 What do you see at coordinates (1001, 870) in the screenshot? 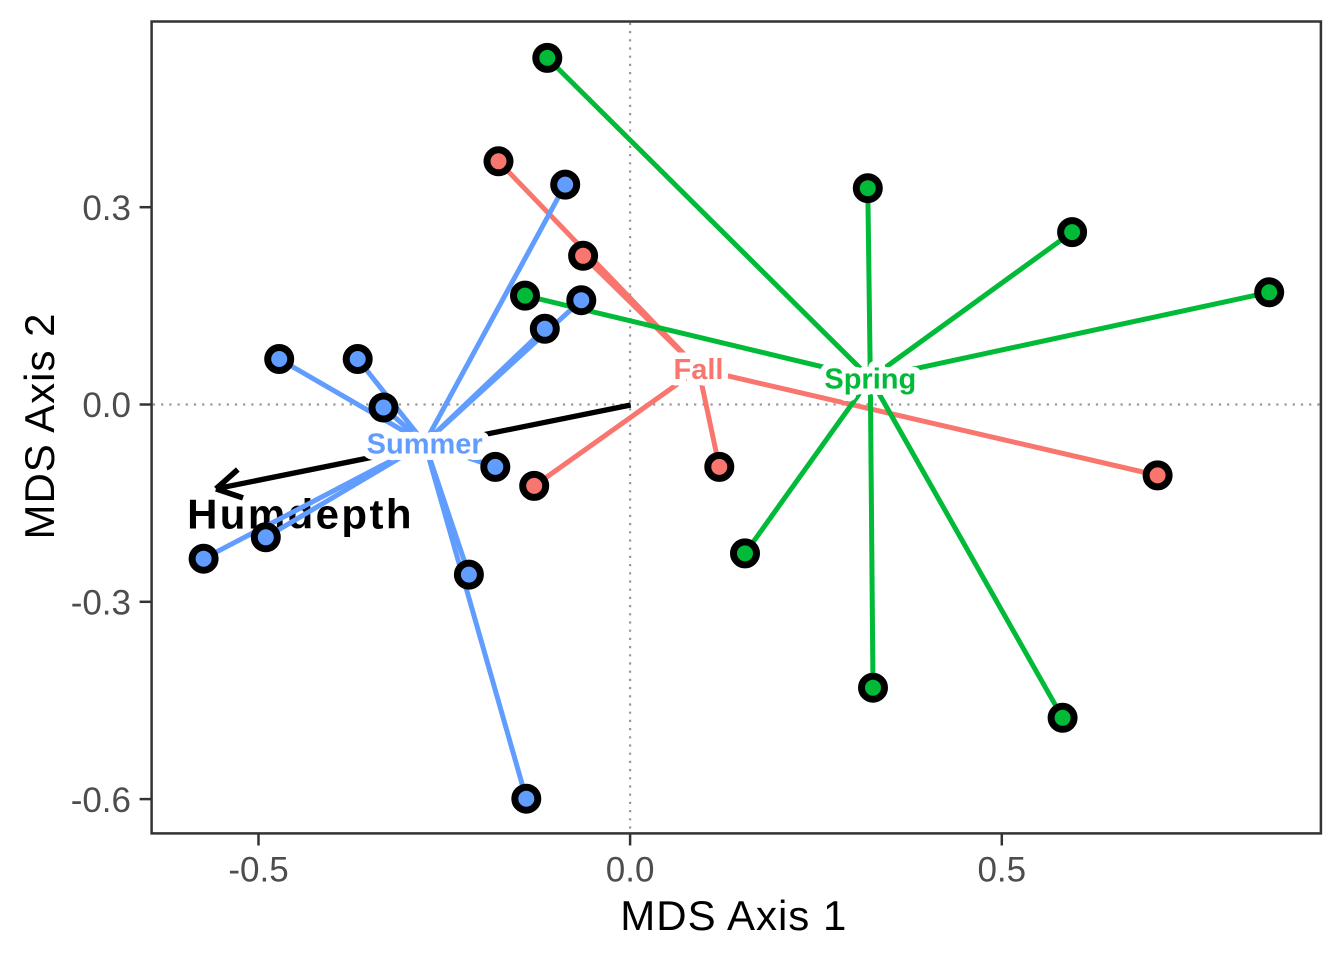
I see `svg-text: 0.5` at bounding box center [1001, 870].